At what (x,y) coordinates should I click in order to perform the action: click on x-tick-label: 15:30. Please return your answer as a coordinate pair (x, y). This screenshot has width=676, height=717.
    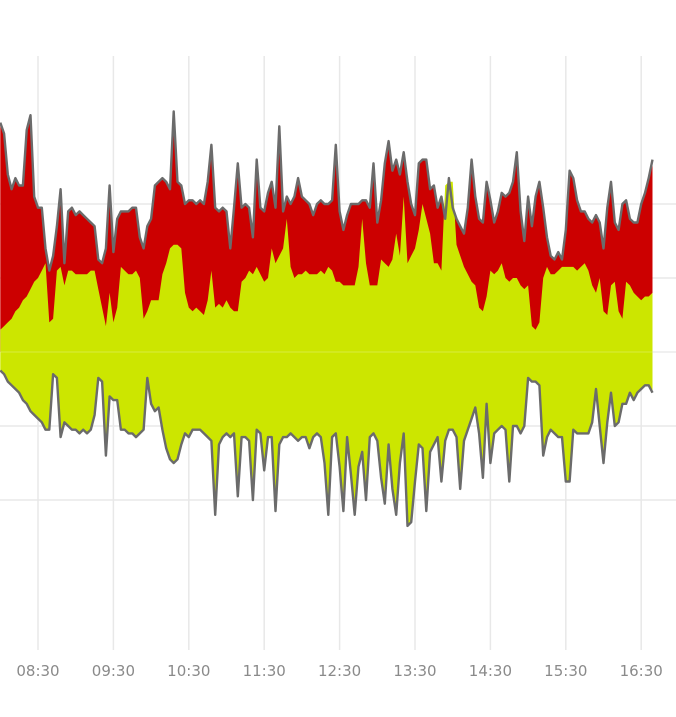
    Looking at the image, I should click on (565, 671).